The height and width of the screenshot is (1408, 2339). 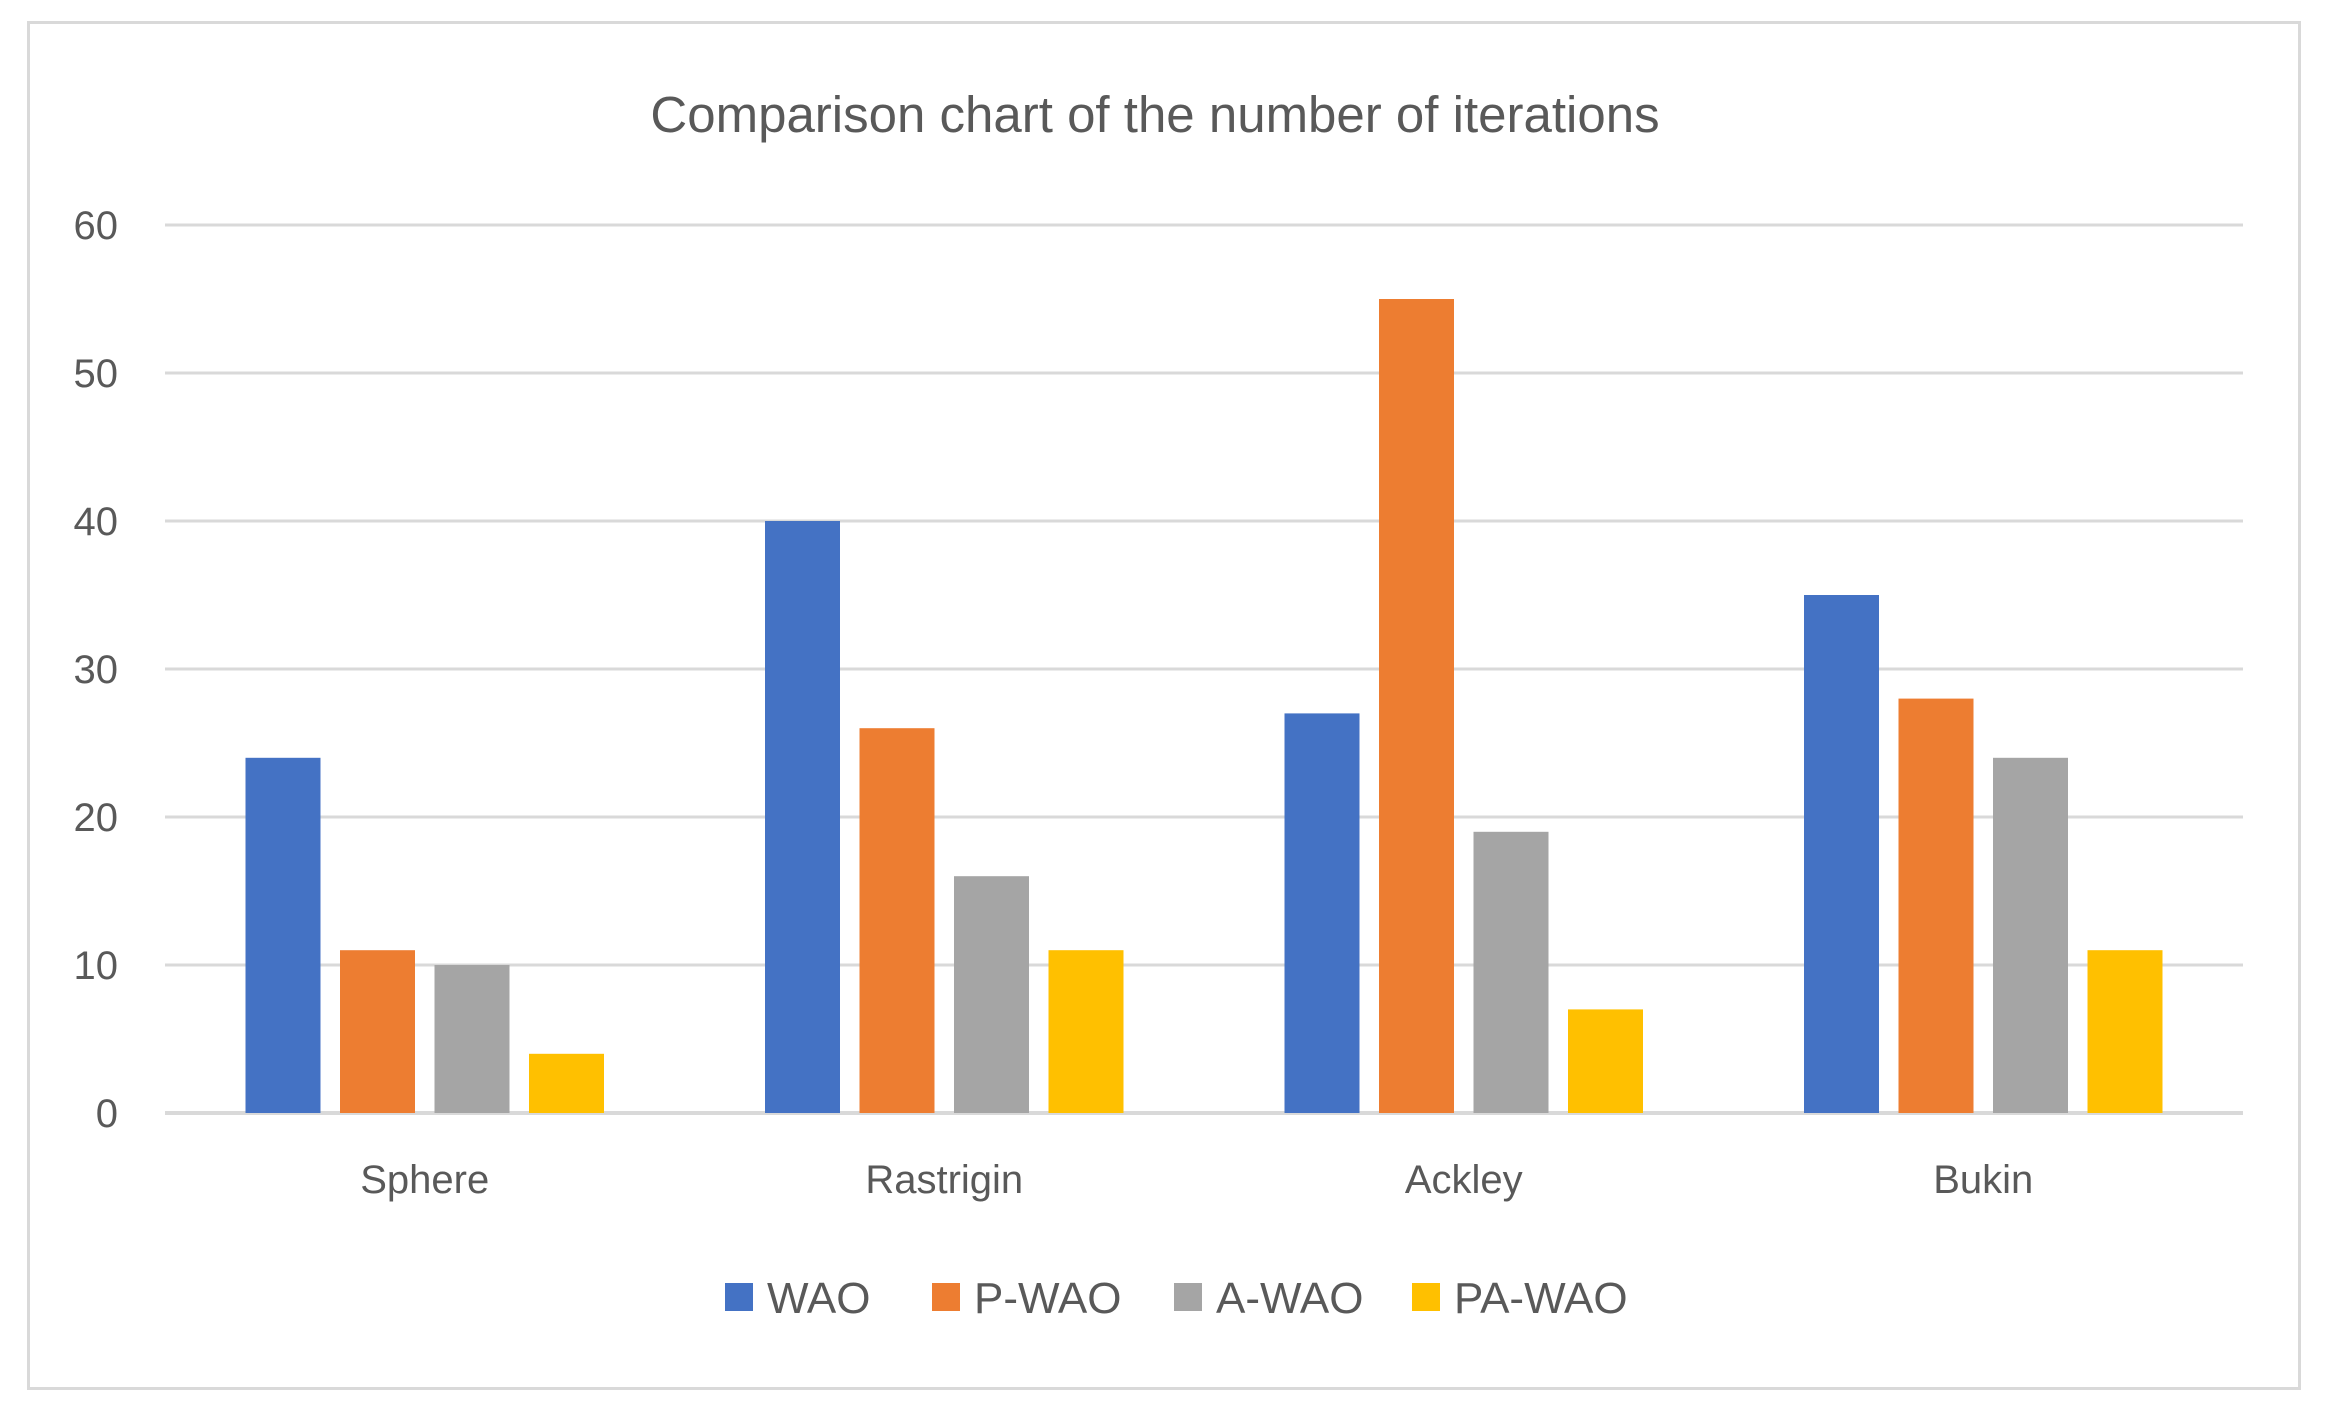 What do you see at coordinates (1289, 1298) in the screenshot?
I see `legend-label-a-wao: A-WAO` at bounding box center [1289, 1298].